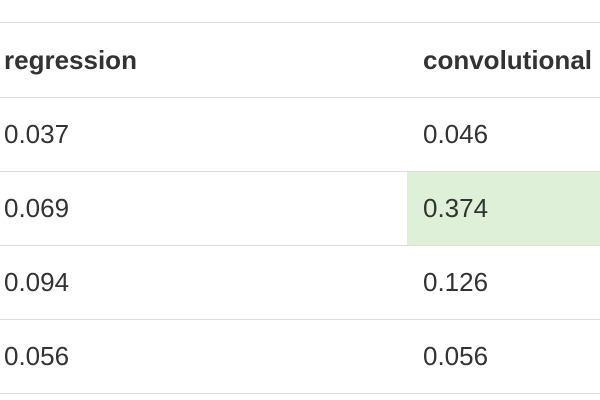 This screenshot has height=400, width=600. I want to click on column-header-convolutional: convolutional, so click(503, 60).